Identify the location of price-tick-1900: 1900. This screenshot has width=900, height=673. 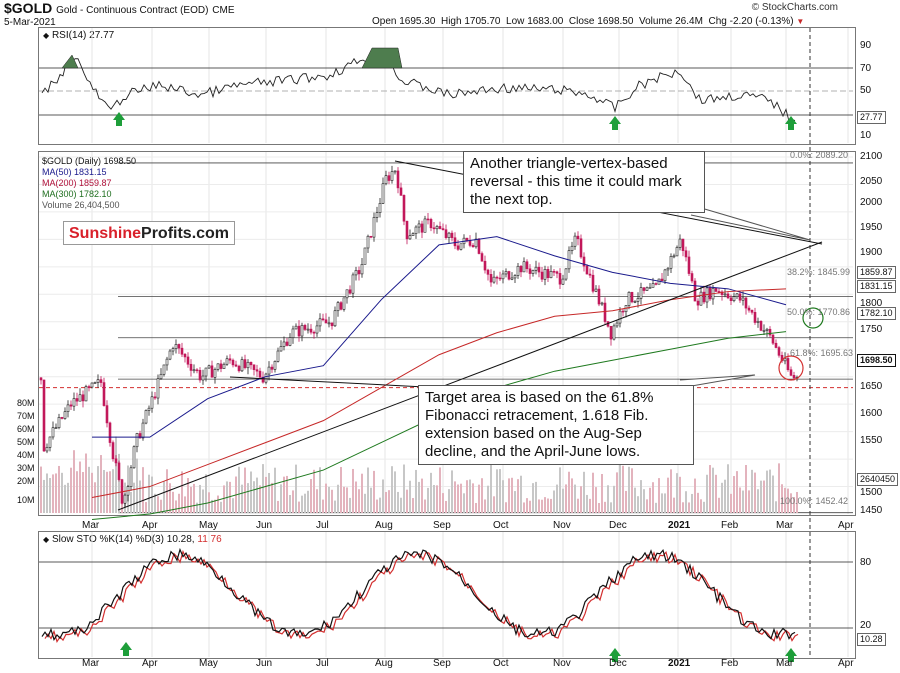
(871, 252).